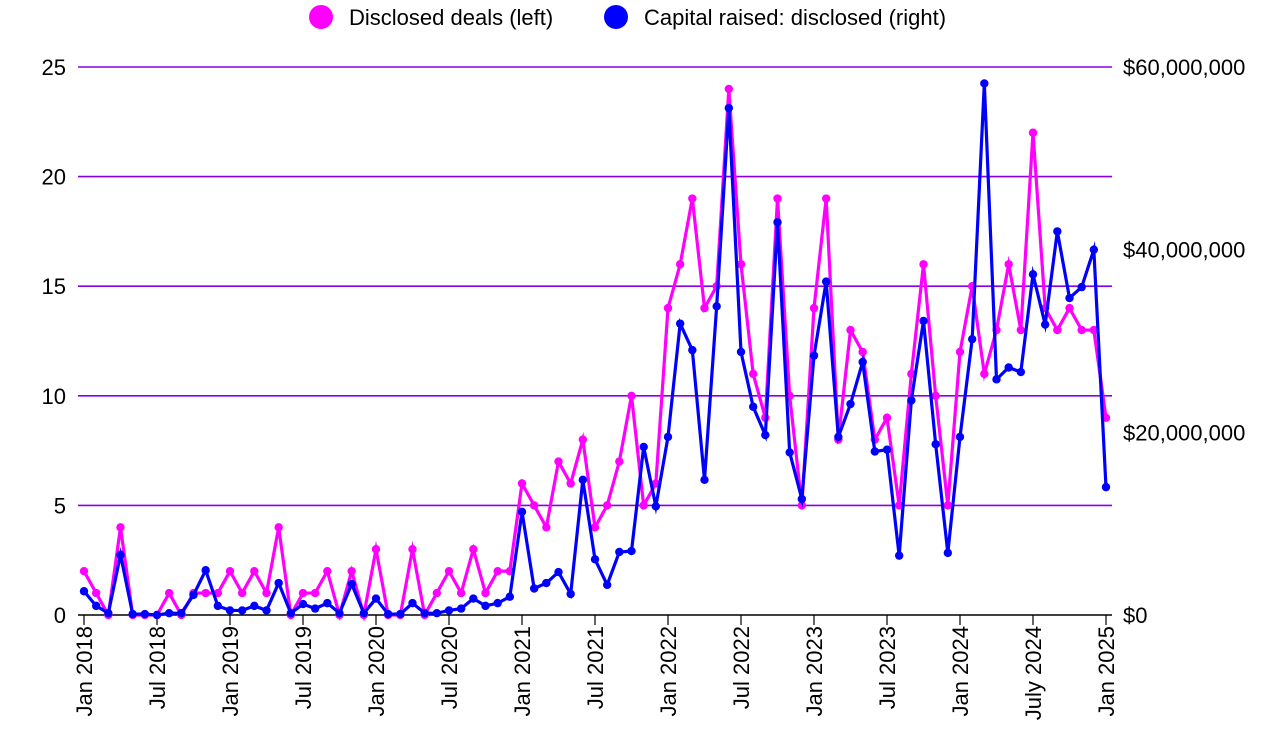 Image resolution: width=1280 pixels, height=746 pixels. What do you see at coordinates (431, 17) in the screenshot?
I see `legend-item-deals: Disclosed deals (left)` at bounding box center [431, 17].